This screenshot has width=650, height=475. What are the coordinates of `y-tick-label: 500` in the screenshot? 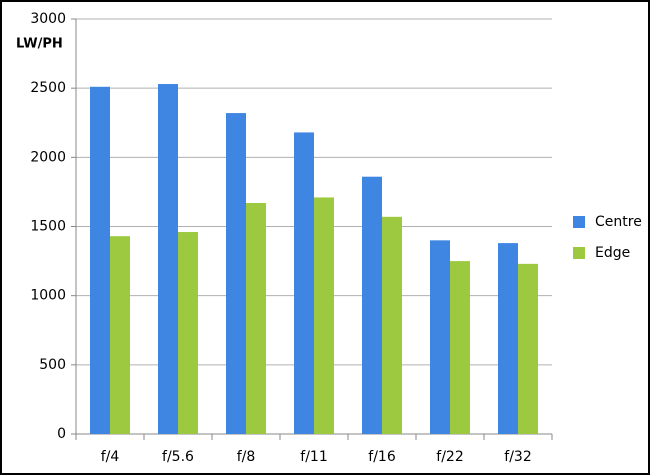 It's located at (52, 365).